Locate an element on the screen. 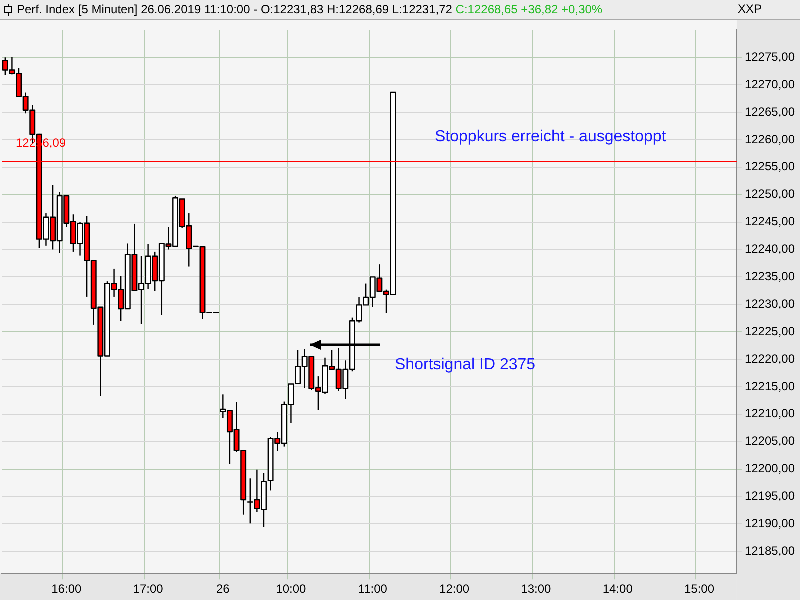 This screenshot has width=800, height=600. y-tick-label: 12215,00 is located at coordinates (770, 386).